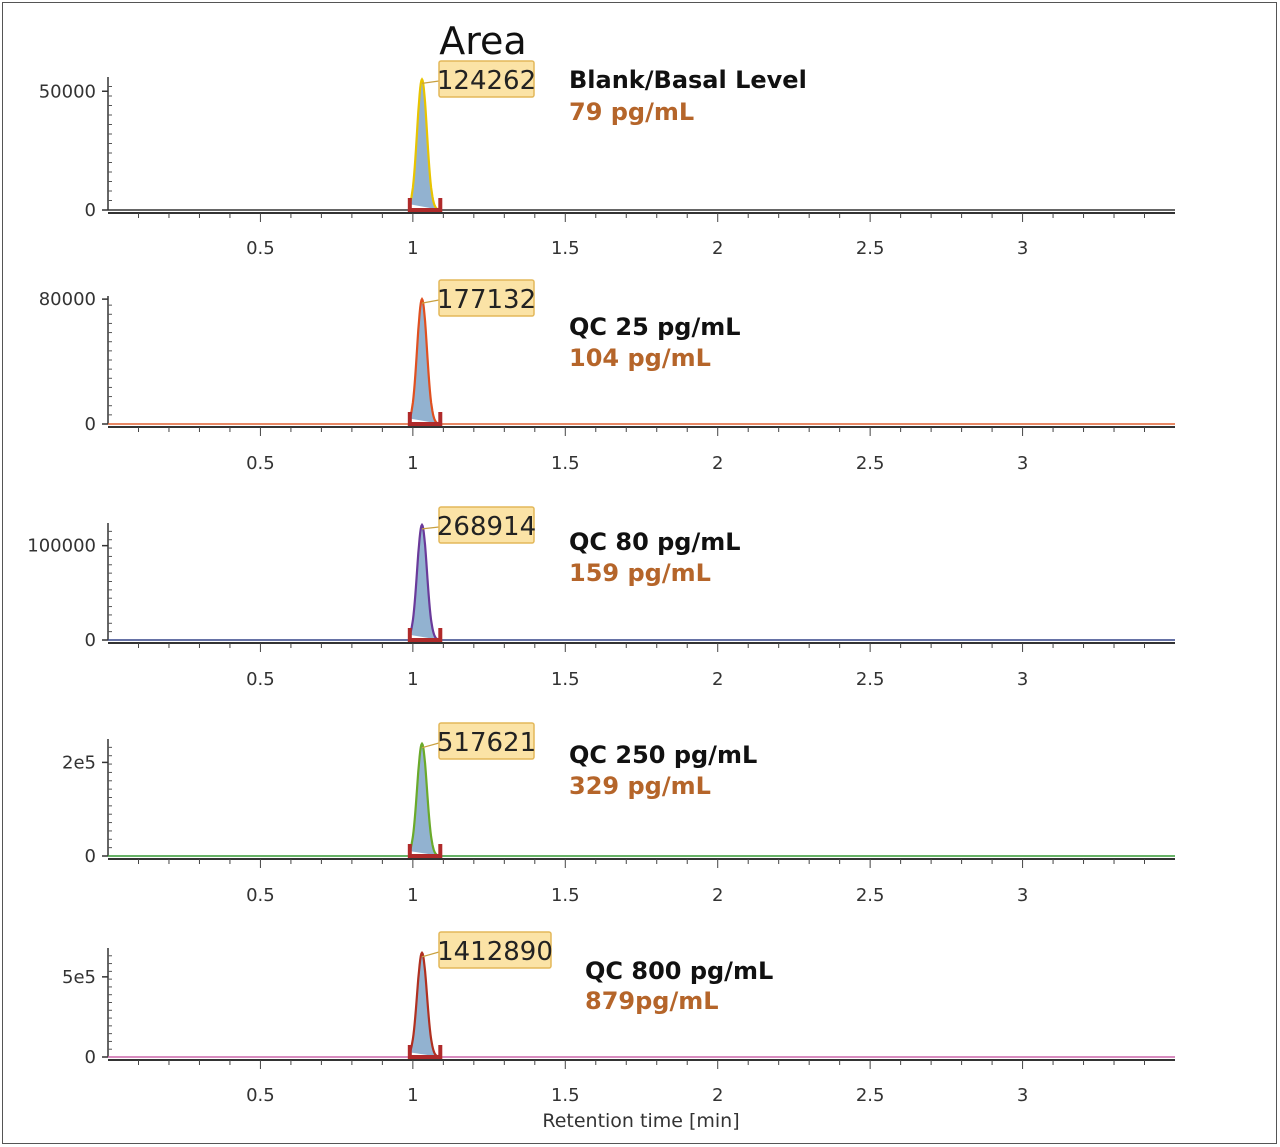 The width and height of the screenshot is (1280, 1147). What do you see at coordinates (79, 977) in the screenshot?
I see `y-tick-label: 5e5` at bounding box center [79, 977].